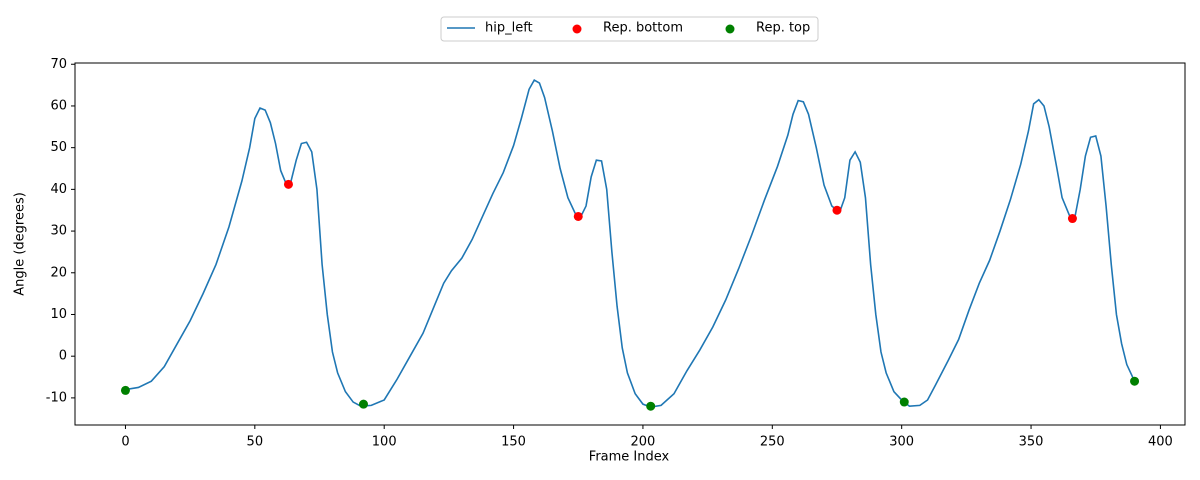 This screenshot has height=480, width=1200. I want to click on x-tick-label: 0, so click(125, 442).